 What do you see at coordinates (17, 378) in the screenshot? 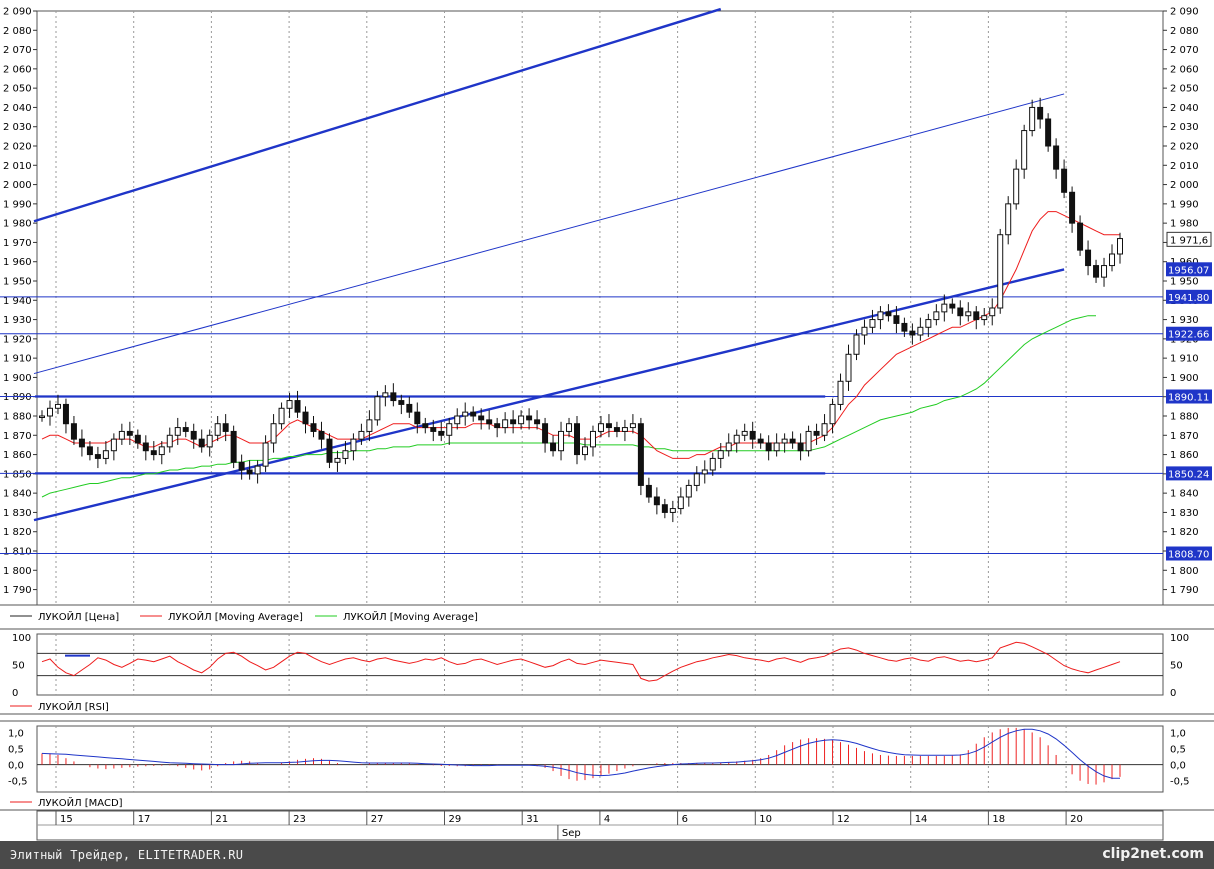
I see `y-tick-label-left: 1 900` at bounding box center [17, 378].